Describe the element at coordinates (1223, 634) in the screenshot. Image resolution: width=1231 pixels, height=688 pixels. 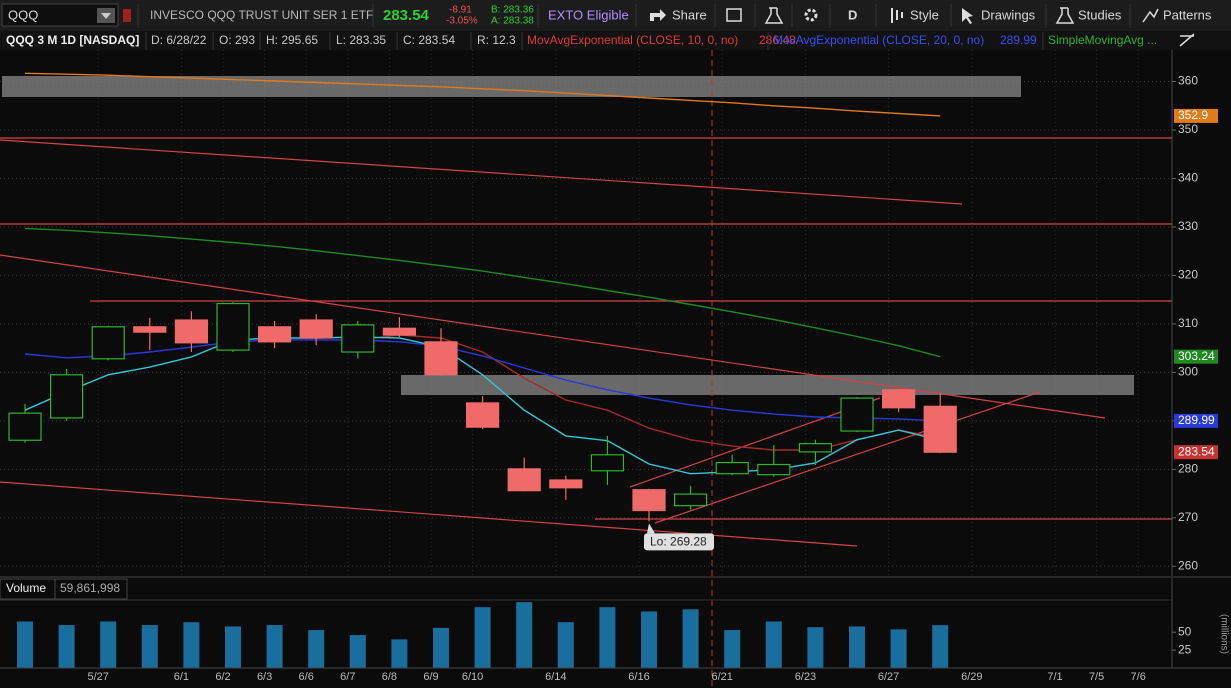
I see `volume-unit: (millions)` at that location.